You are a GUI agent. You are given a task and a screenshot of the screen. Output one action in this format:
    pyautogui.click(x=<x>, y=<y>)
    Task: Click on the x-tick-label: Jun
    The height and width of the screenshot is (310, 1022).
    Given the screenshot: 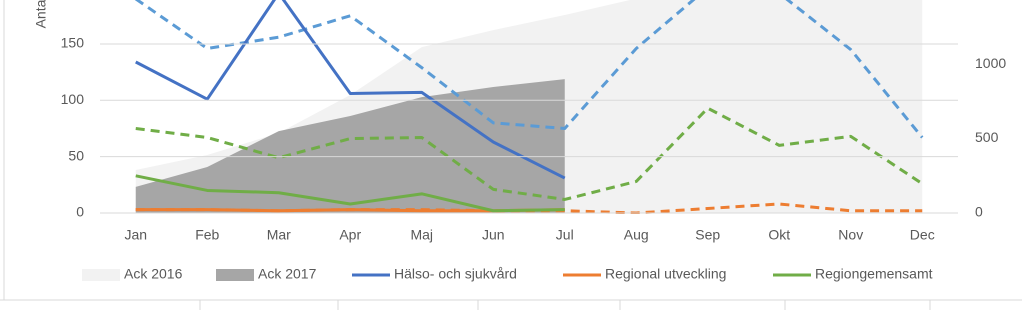 What is the action you would take?
    pyautogui.click(x=493, y=235)
    